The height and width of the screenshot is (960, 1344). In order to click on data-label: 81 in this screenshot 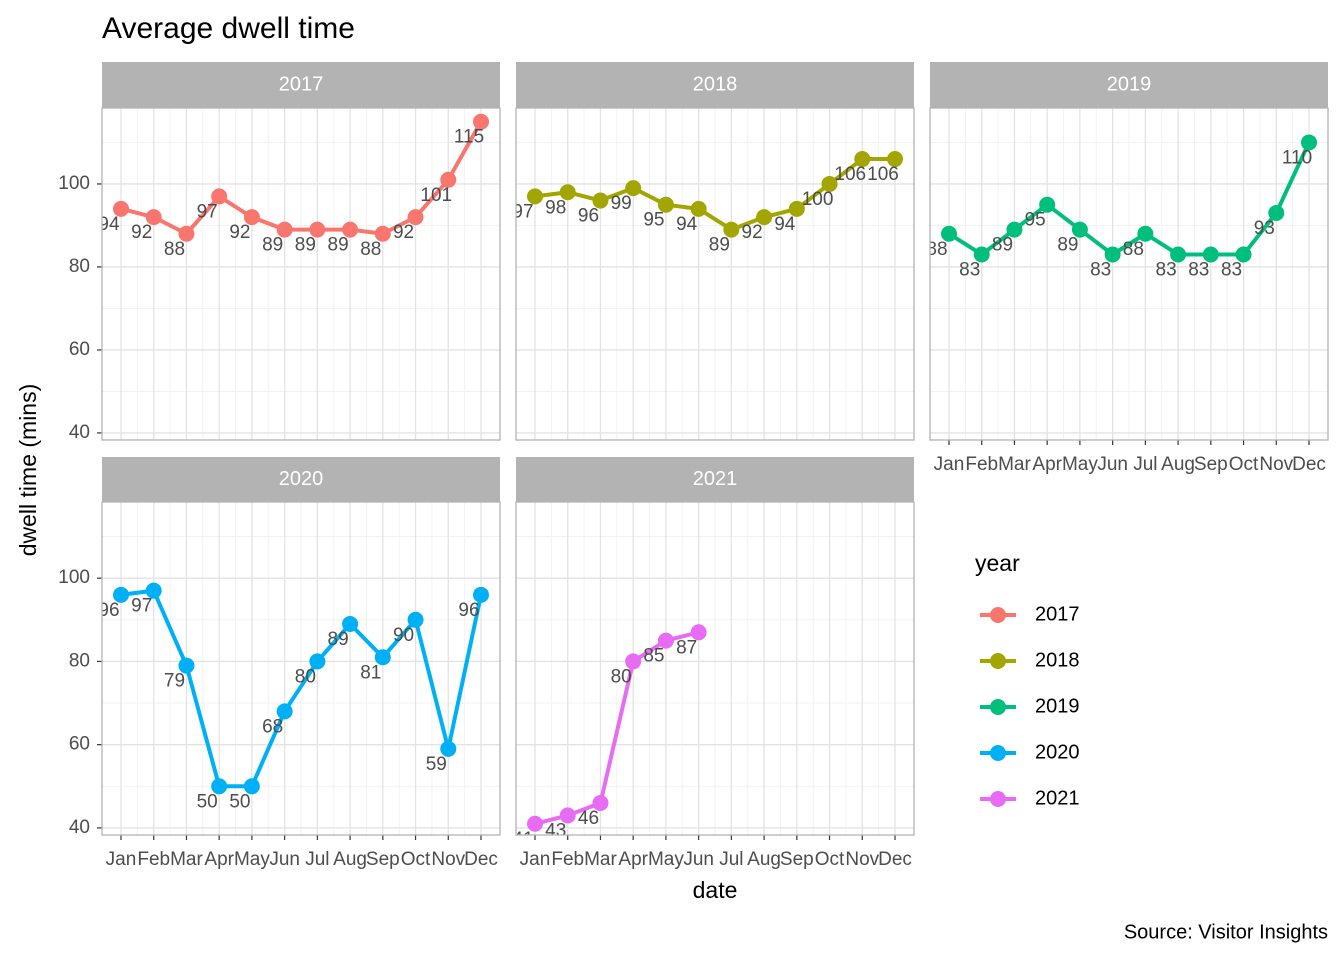, I will do `click(370, 672)`.